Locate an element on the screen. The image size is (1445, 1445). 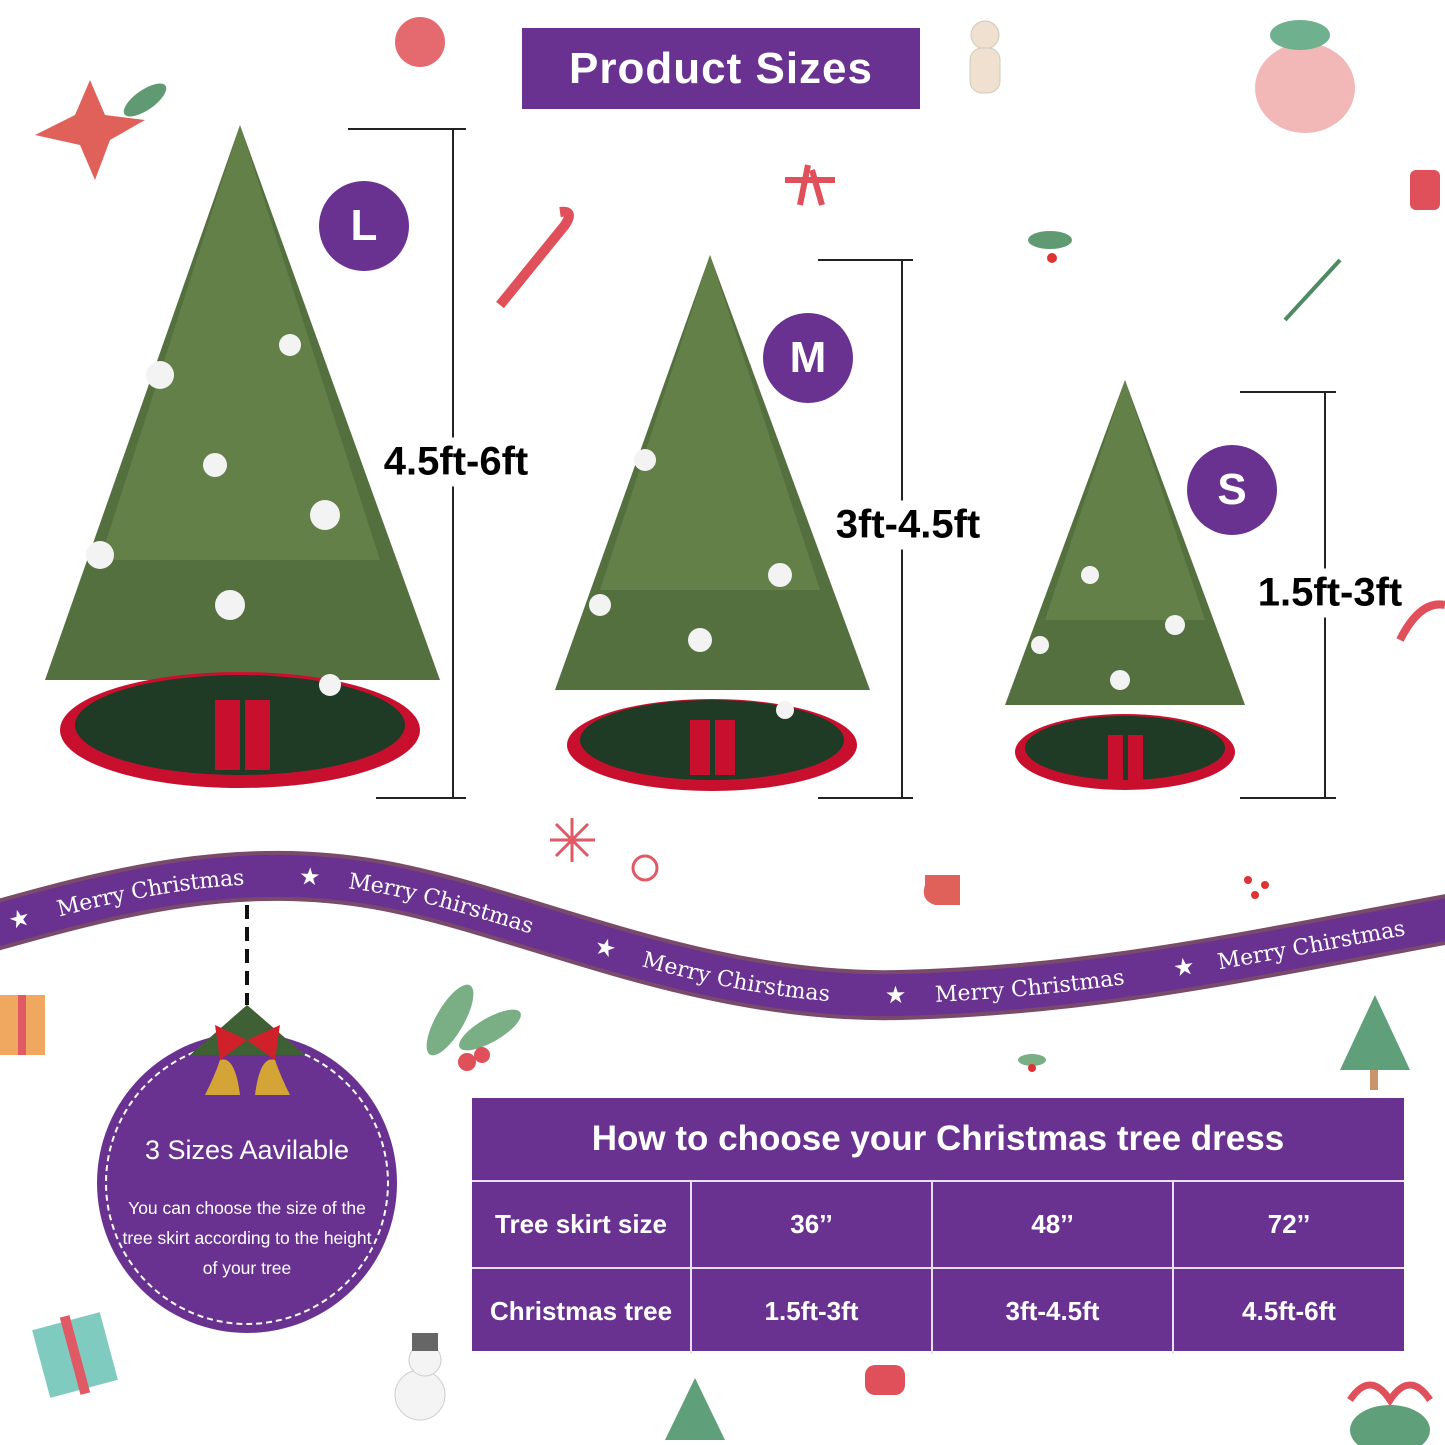
bow-icon is located at coordinates (810, 185).